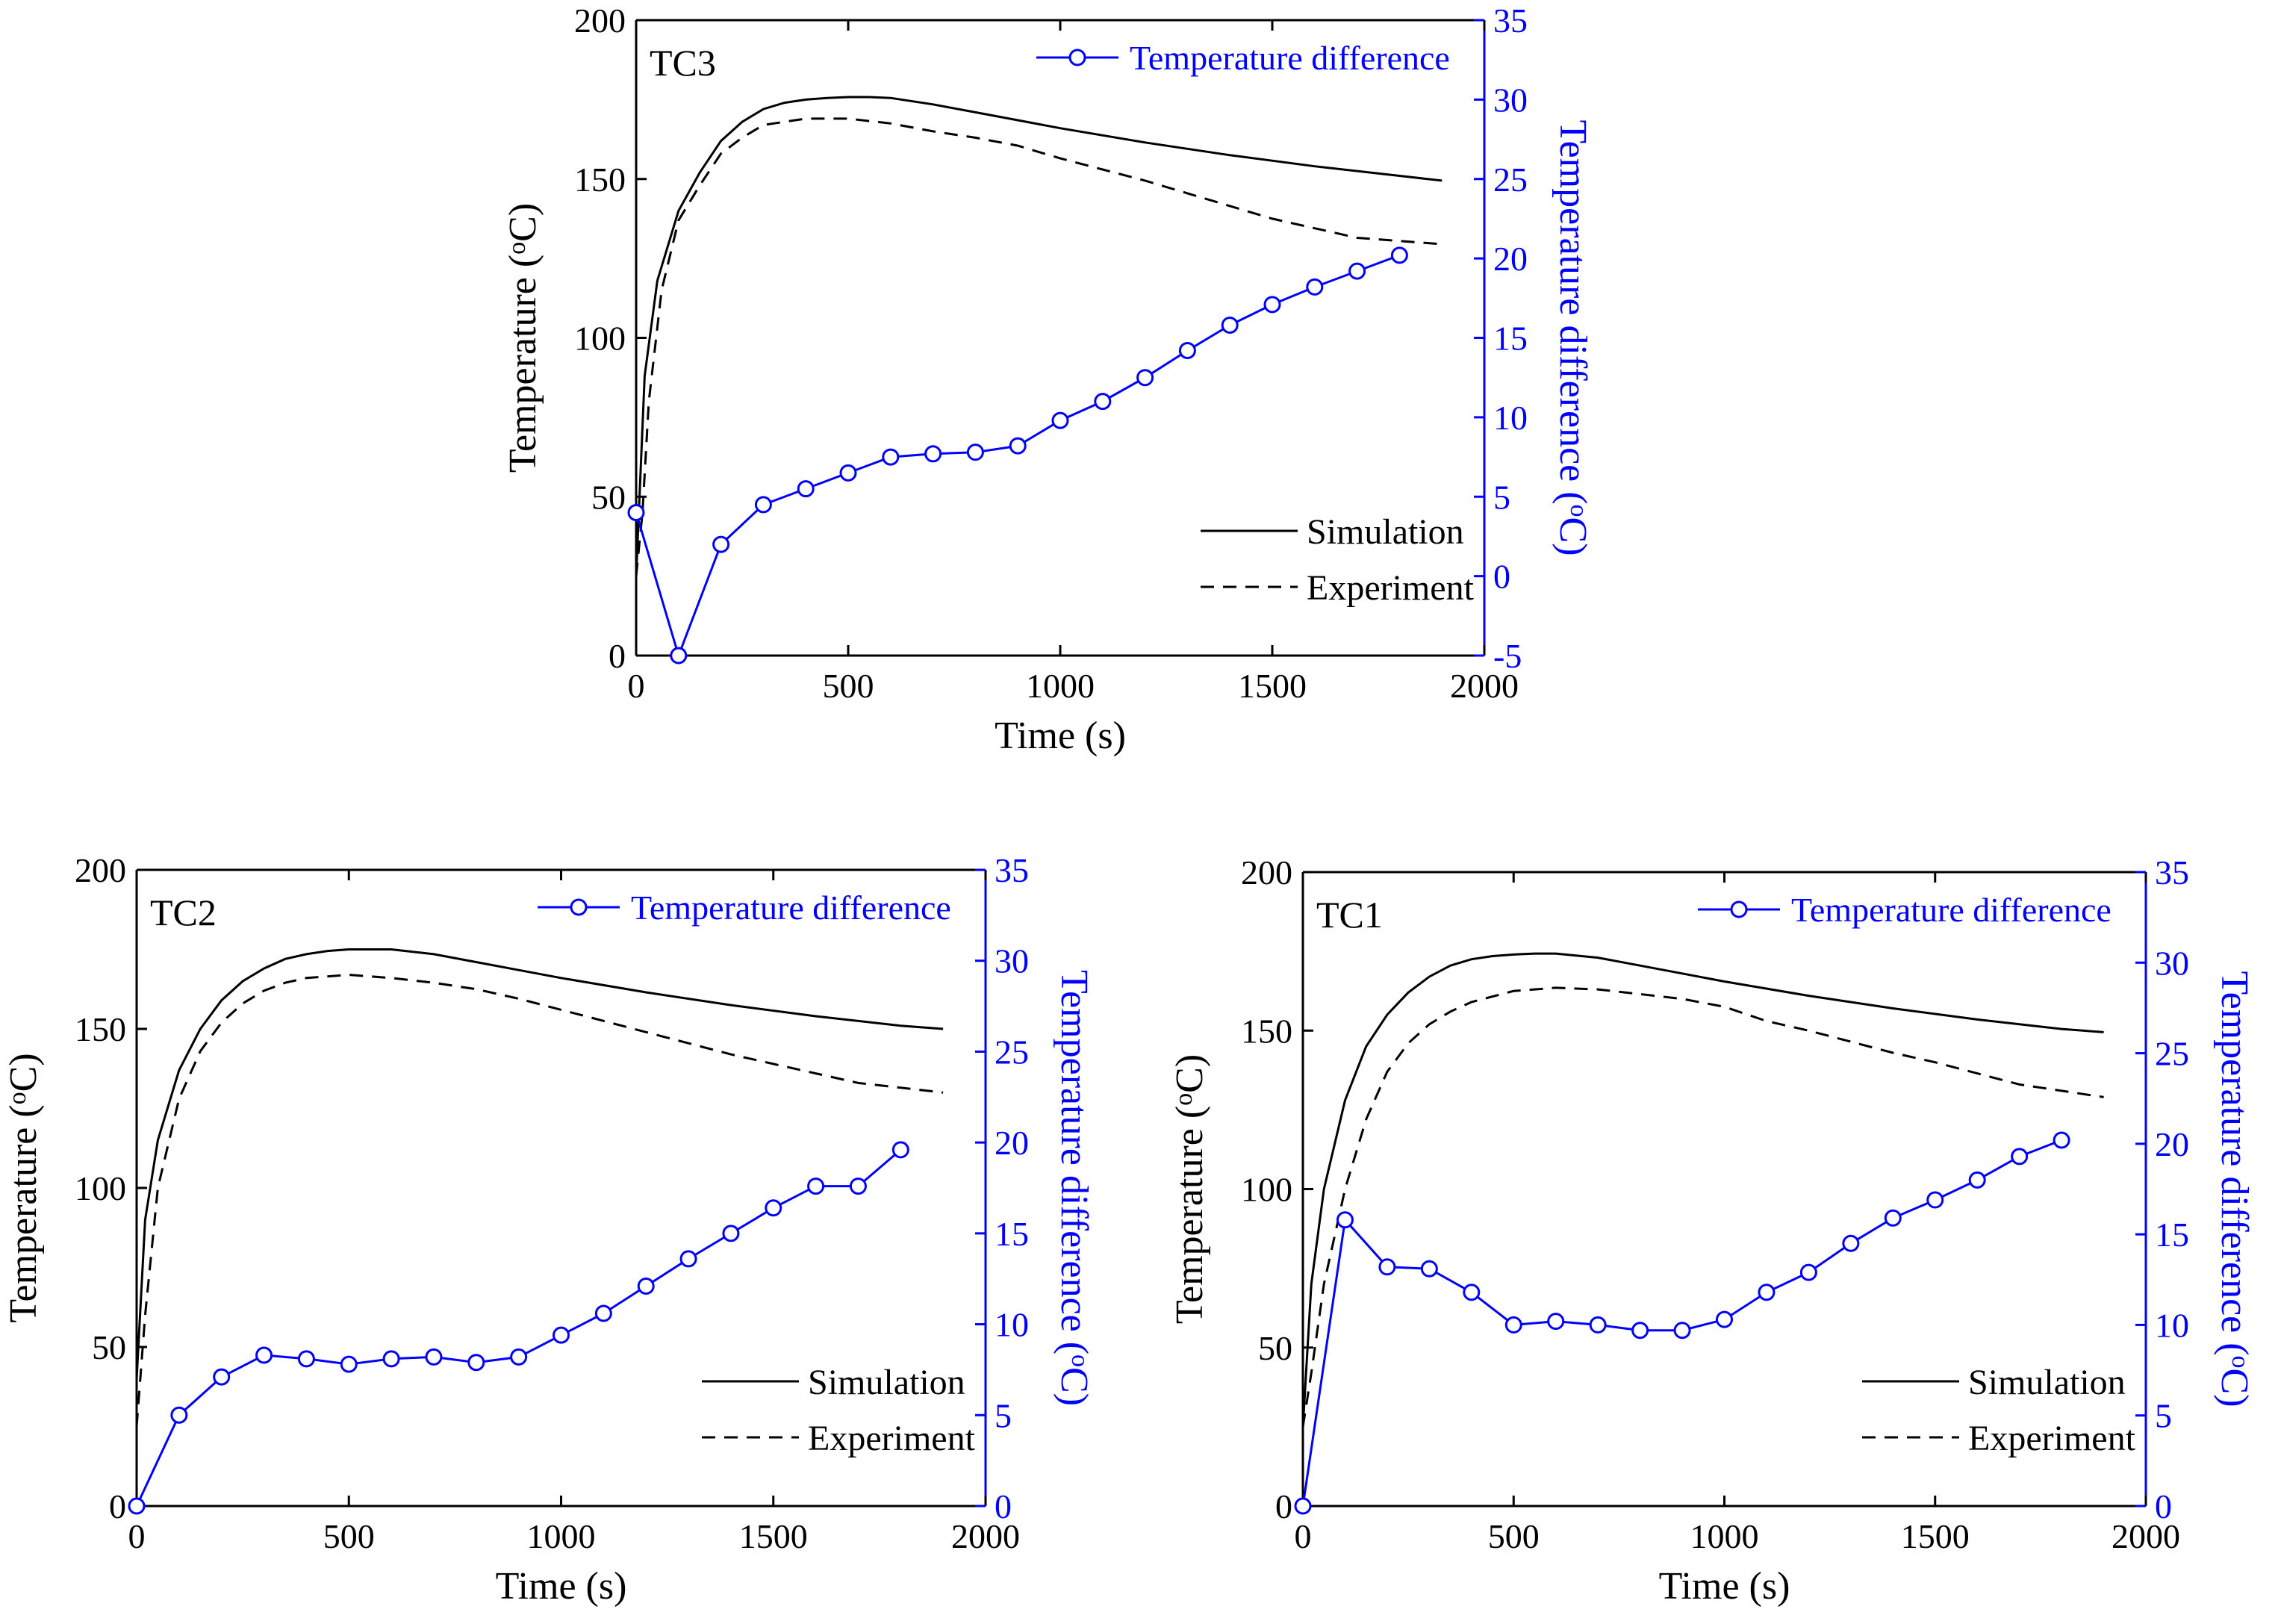  I want to click on x-tick-label: 0, so click(636, 686).